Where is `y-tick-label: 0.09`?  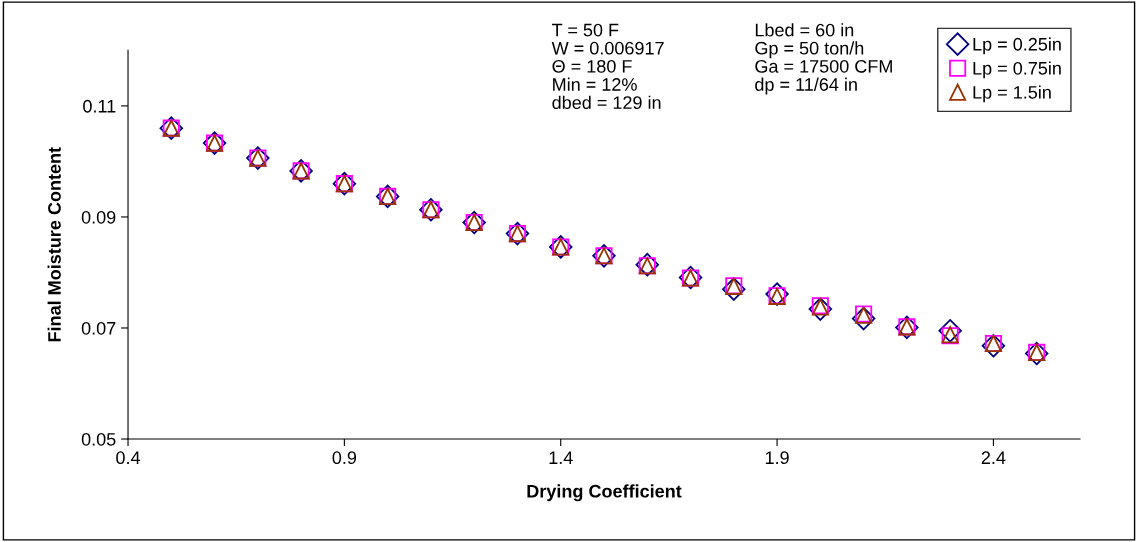 y-tick-label: 0.09 is located at coordinates (98, 217).